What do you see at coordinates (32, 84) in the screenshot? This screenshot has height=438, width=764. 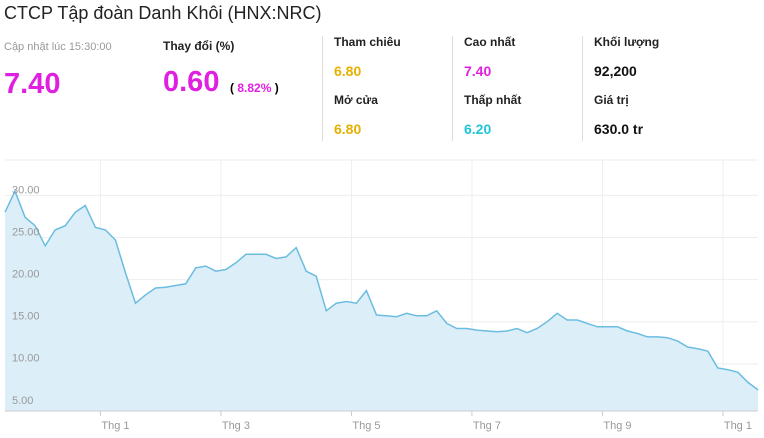 I see `price: 7.40` at bounding box center [32, 84].